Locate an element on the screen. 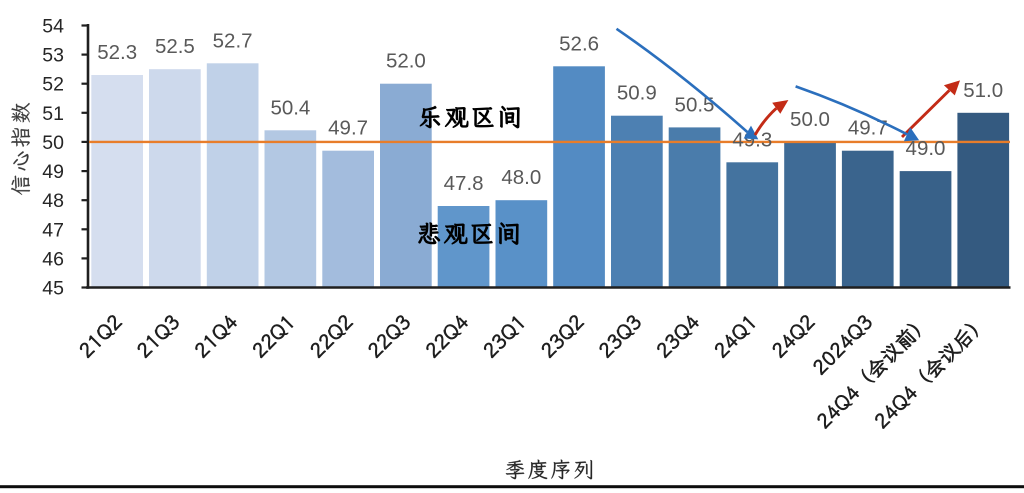  svg-text: 53 is located at coordinates (53, 56).